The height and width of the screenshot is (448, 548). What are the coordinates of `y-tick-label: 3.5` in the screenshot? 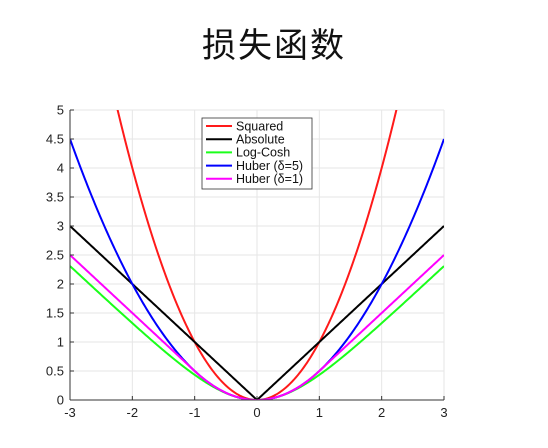 It's located at (55, 197).